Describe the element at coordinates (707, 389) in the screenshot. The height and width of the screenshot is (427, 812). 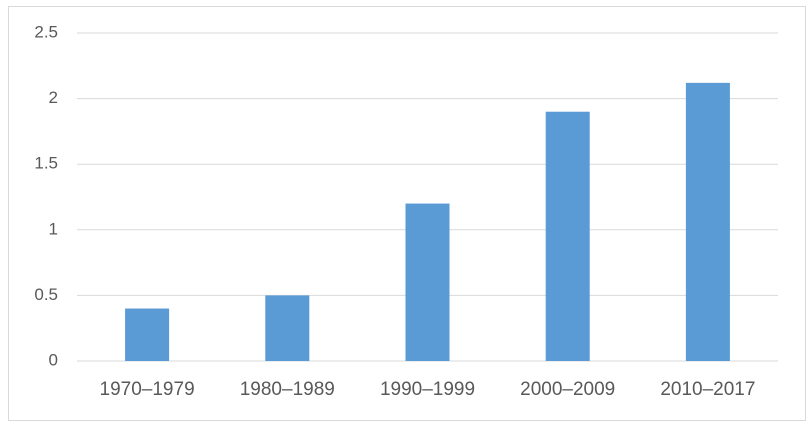
I see `x-tick-label: 2010–2017` at that location.